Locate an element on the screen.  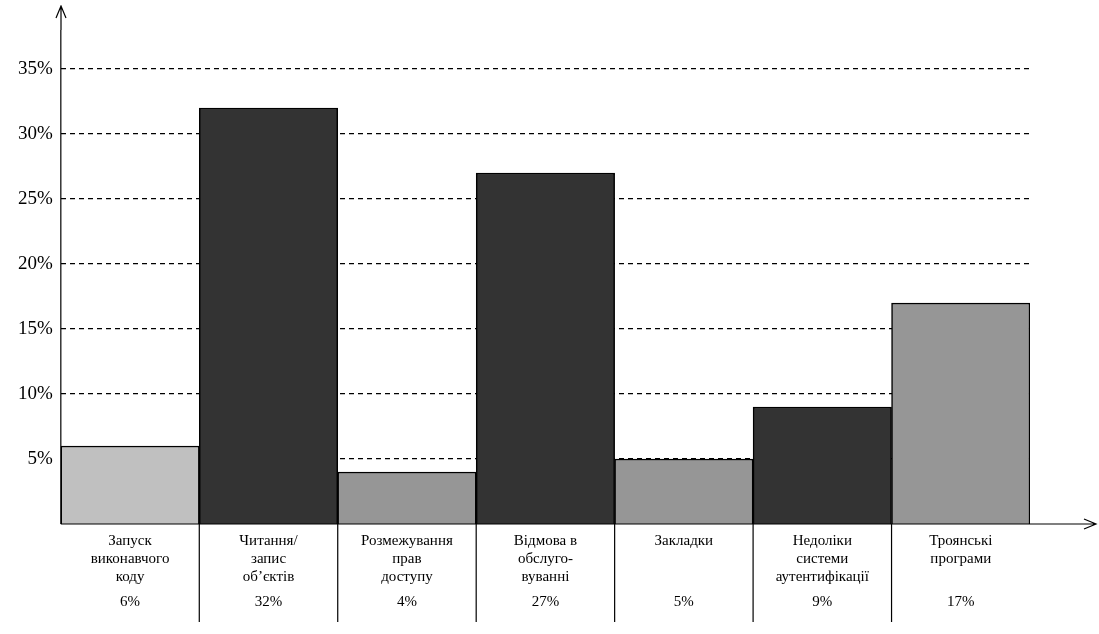
data-label: 9% is located at coordinates (822, 600).